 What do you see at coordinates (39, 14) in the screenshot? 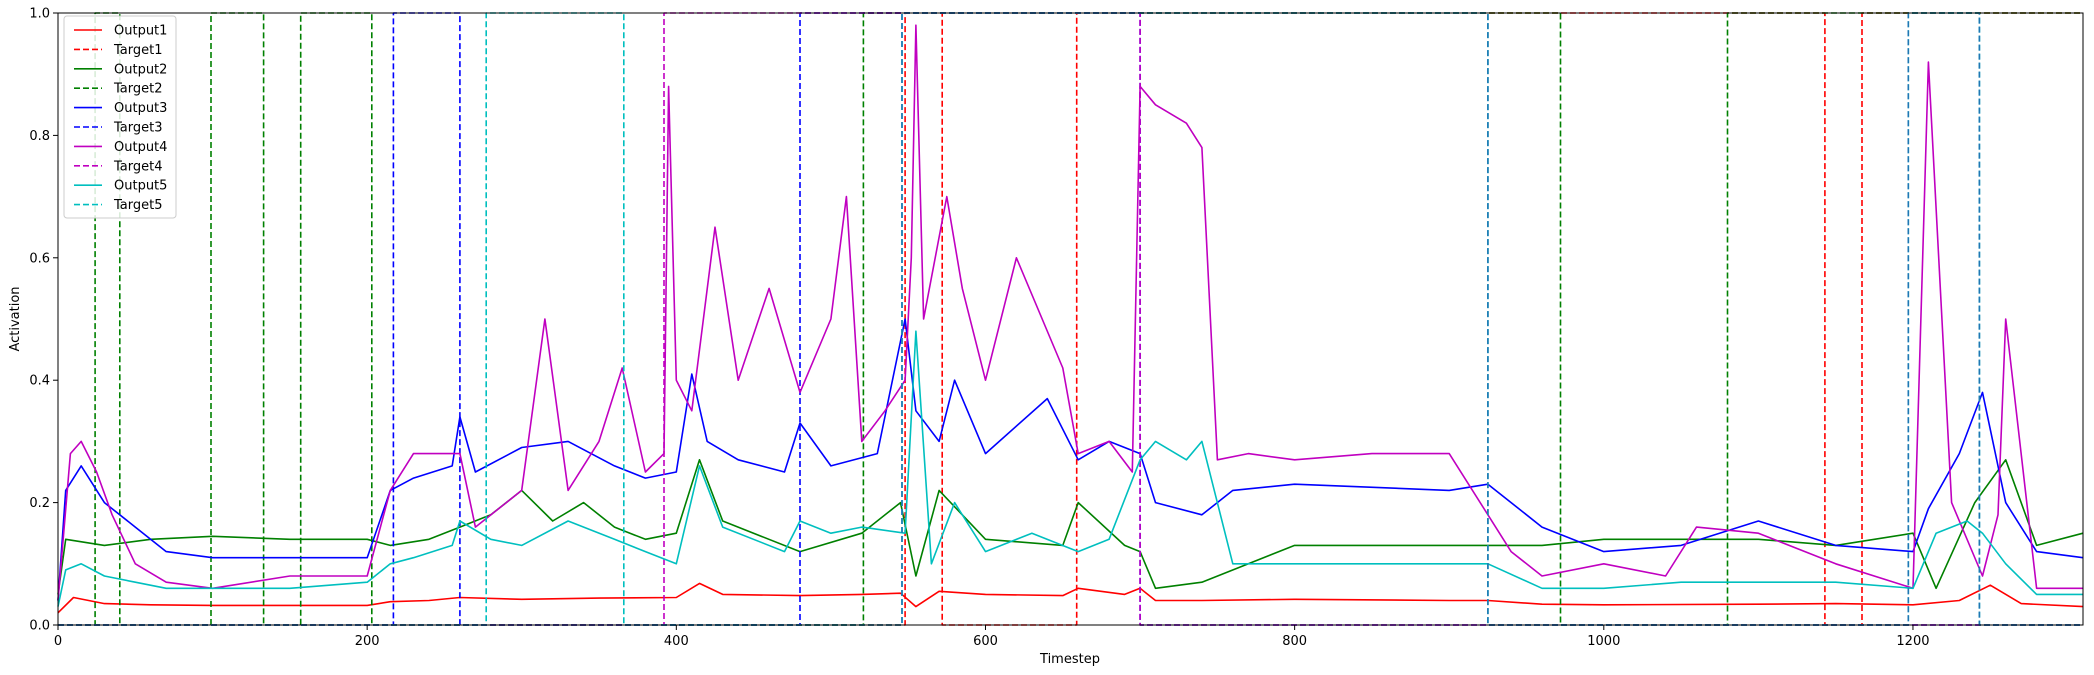
I see `y-tick-label: 1.0` at bounding box center [39, 14].